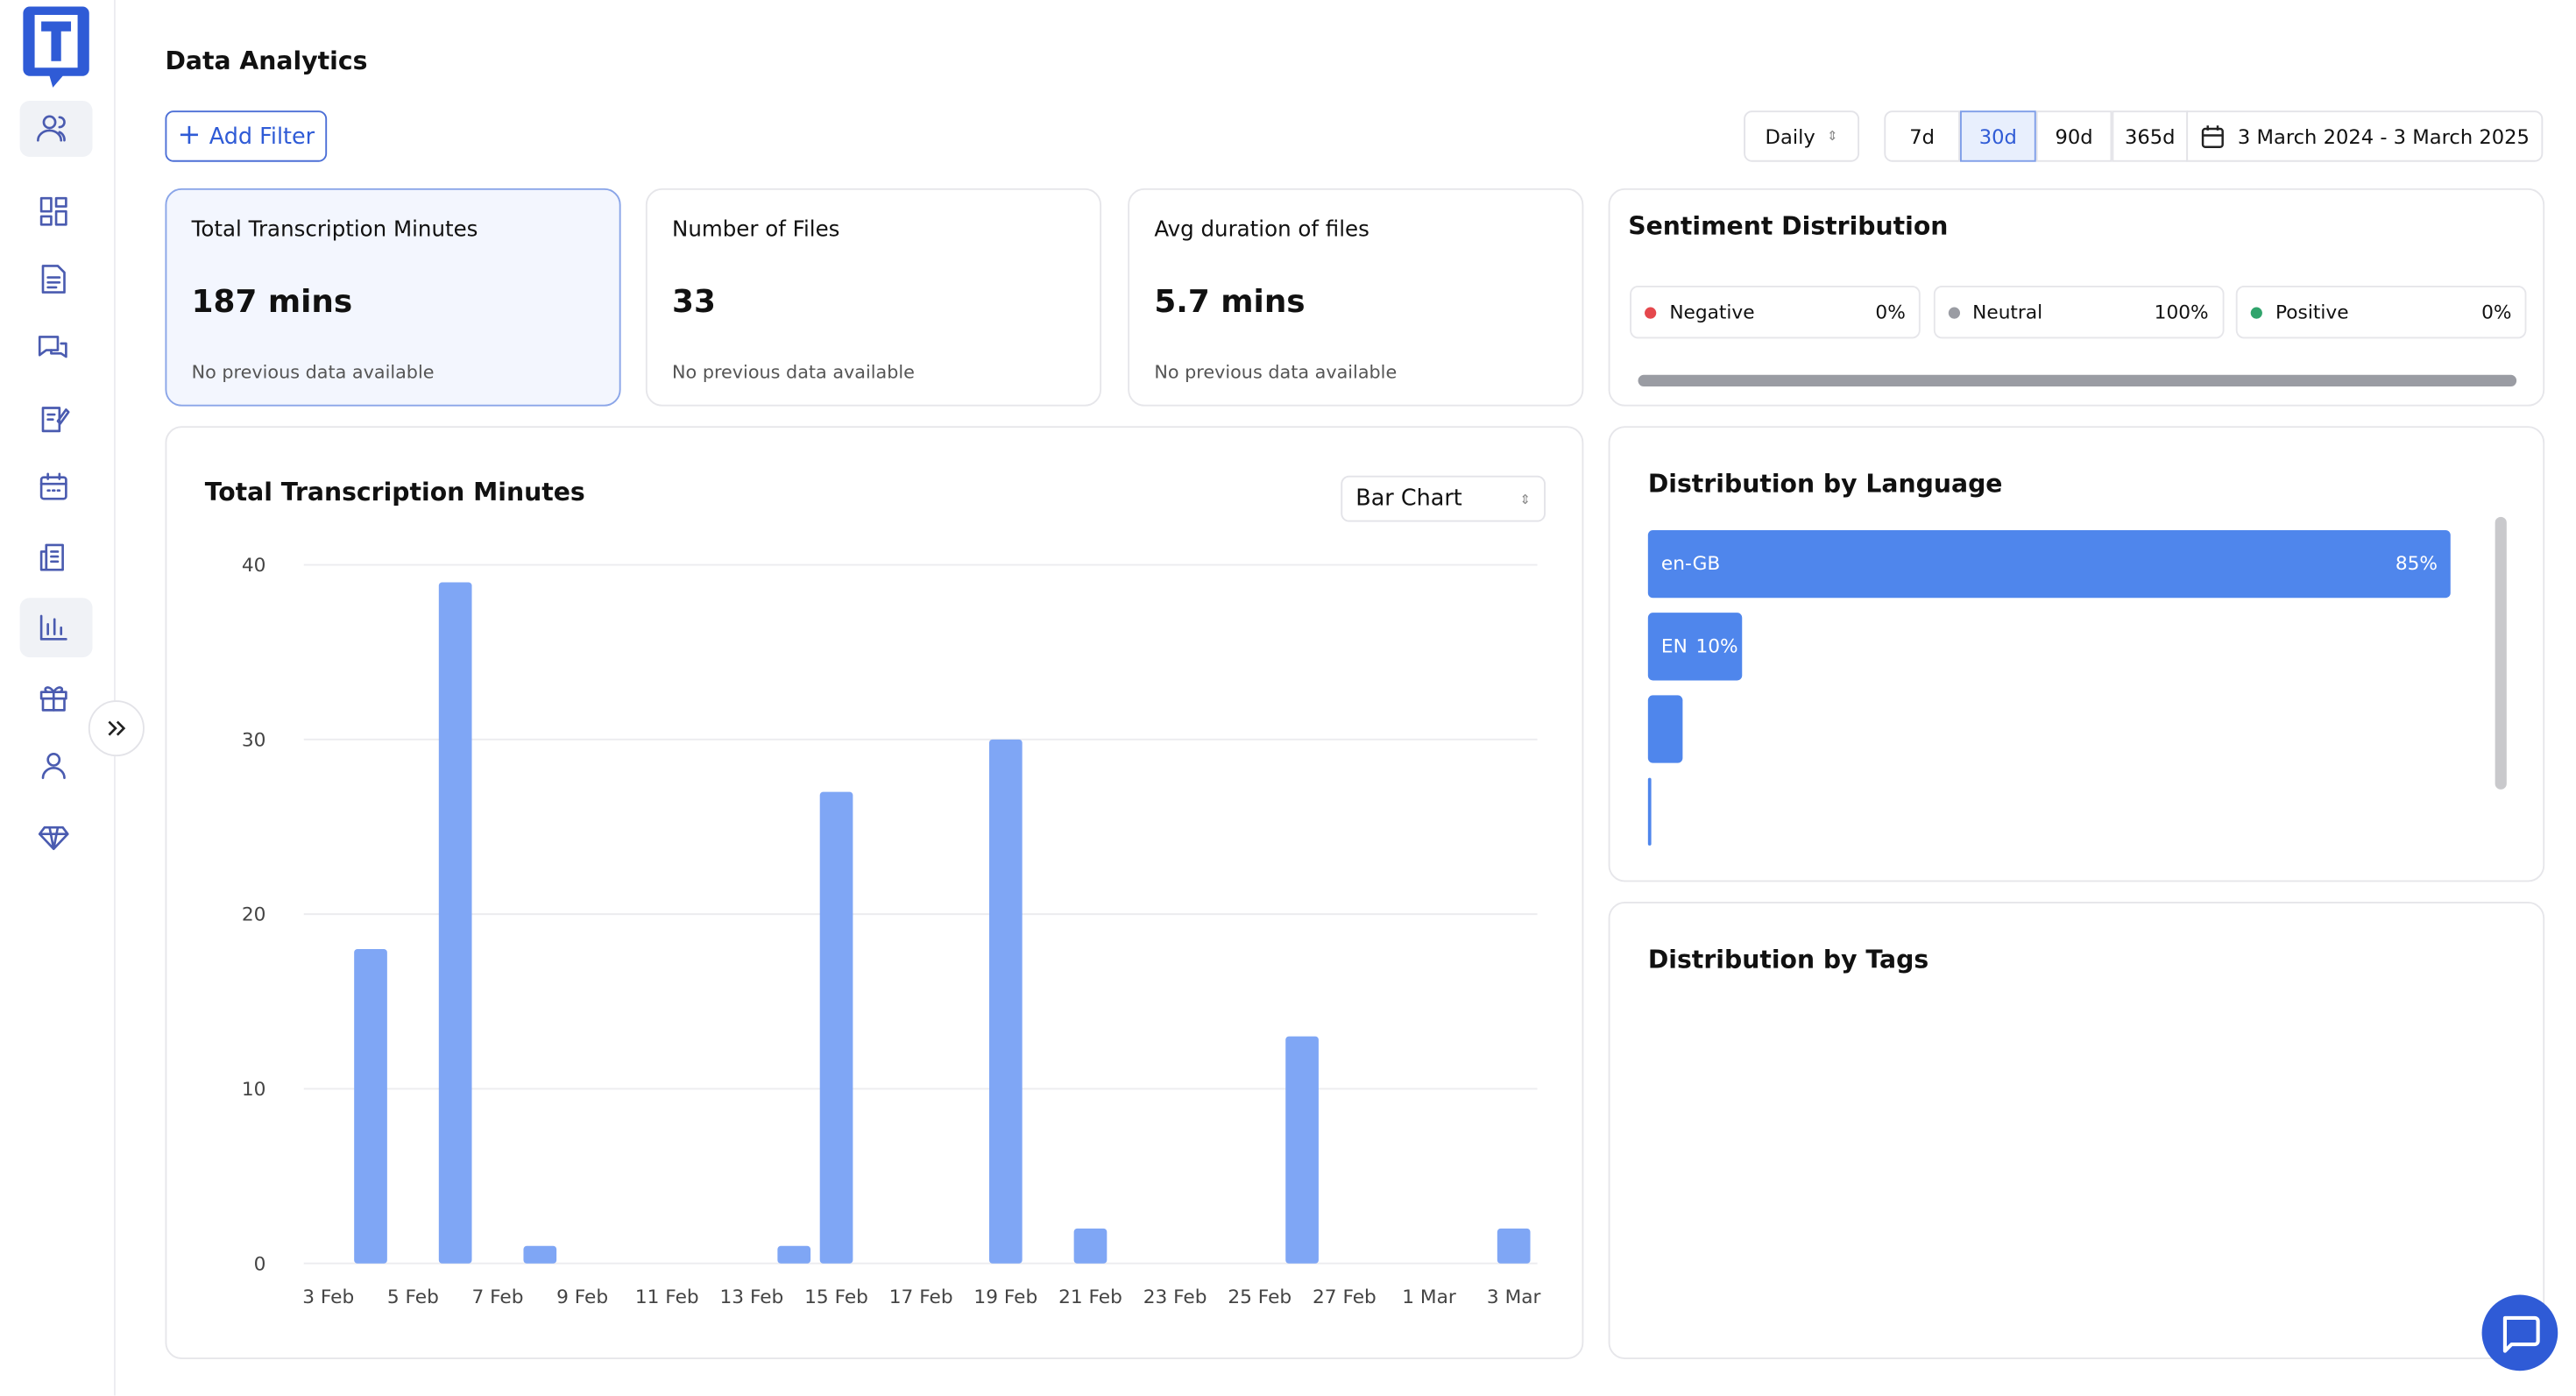 This screenshot has height=1396, width=2576. What do you see at coordinates (53, 838) in the screenshot?
I see `nav-premium` at bounding box center [53, 838].